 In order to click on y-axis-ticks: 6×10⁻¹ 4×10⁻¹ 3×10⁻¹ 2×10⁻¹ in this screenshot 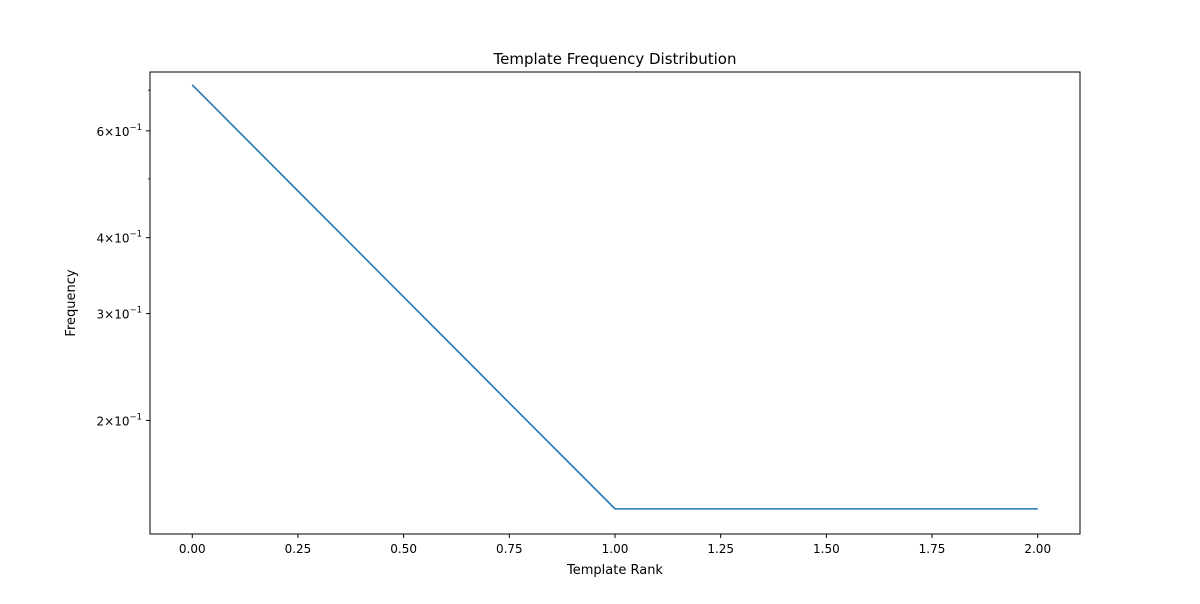, I will do `click(123, 258)`.